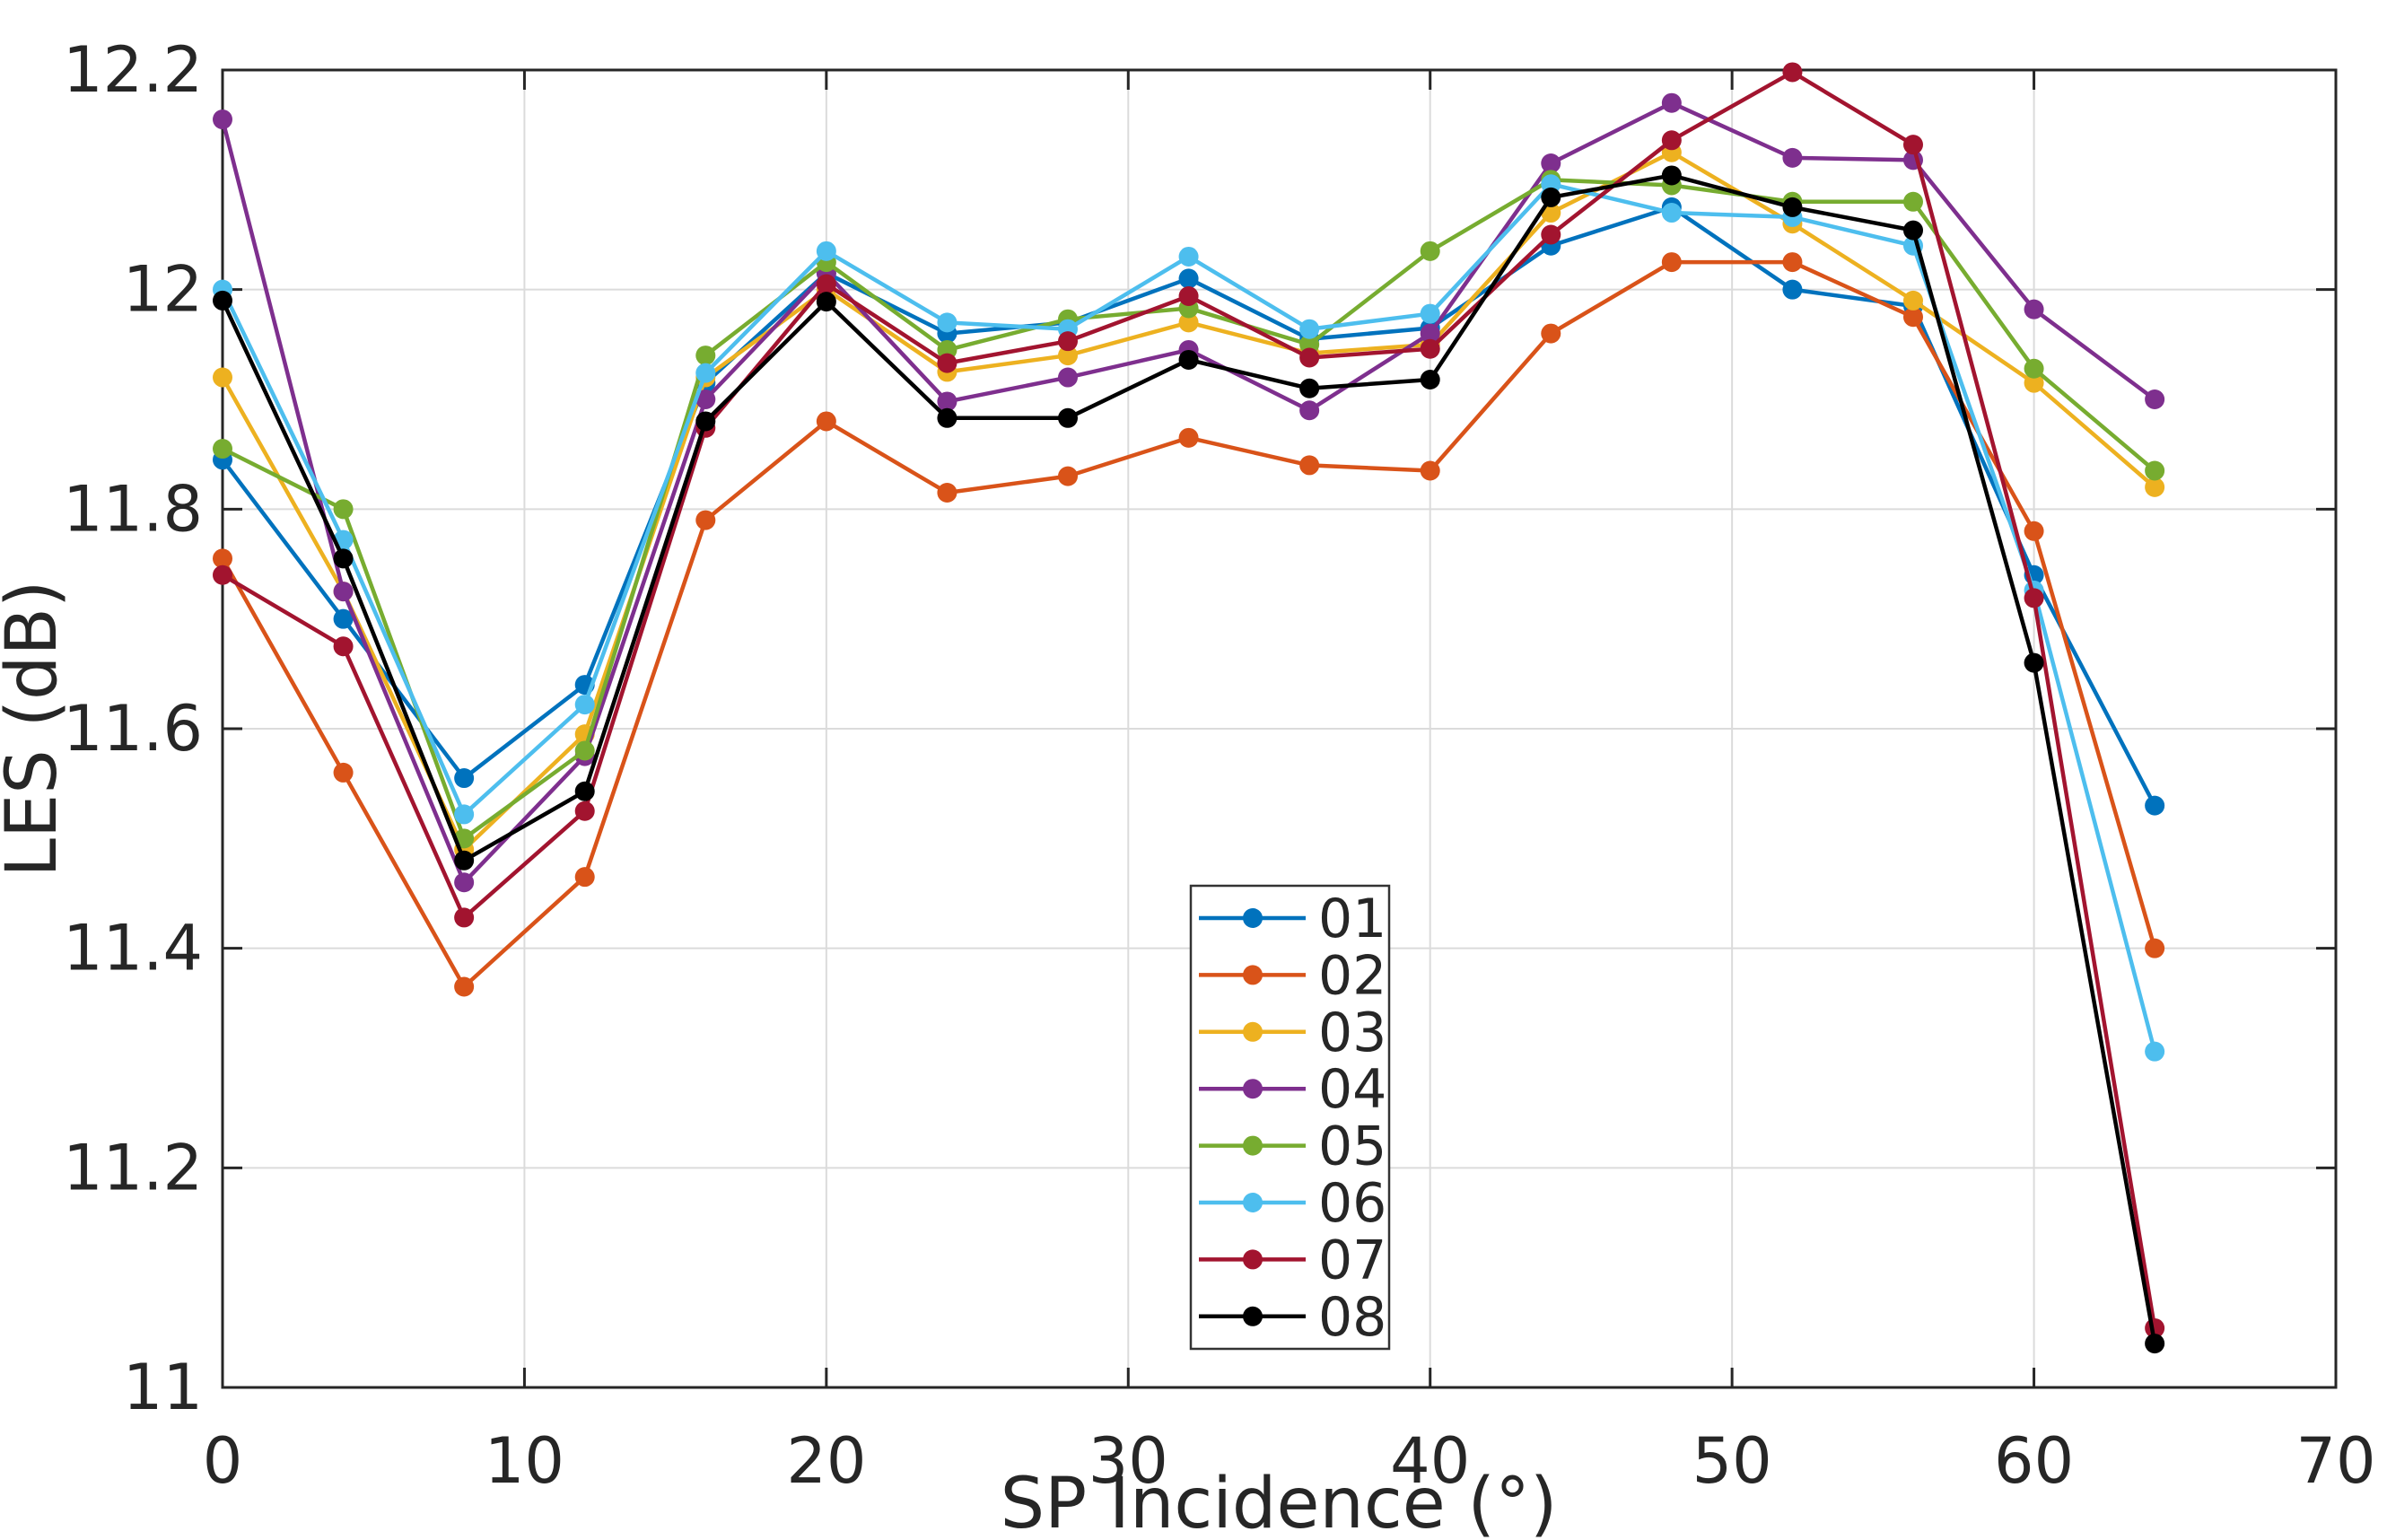 The height and width of the screenshot is (1540, 2387). Describe the element at coordinates (464, 883) in the screenshot. I see `data-point-04-x8` at that location.